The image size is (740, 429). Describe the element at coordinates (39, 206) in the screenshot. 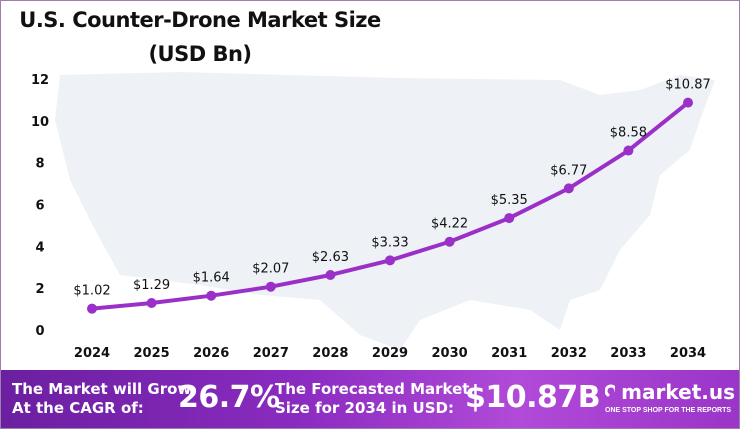

I see `y-tick-label: 6` at that location.